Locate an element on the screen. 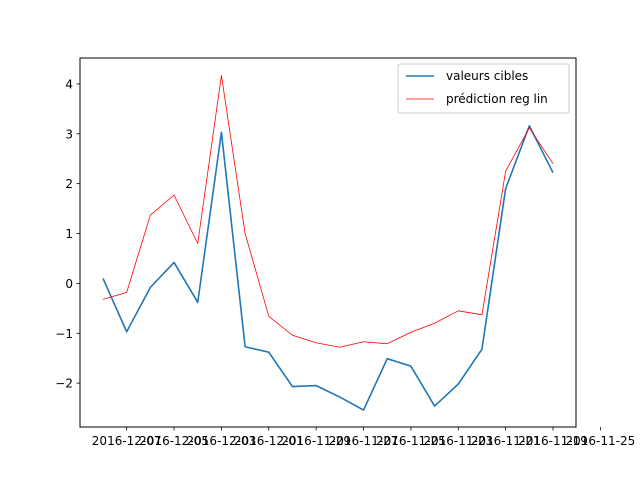  y-tick-label: 2 is located at coordinates (69, 184).